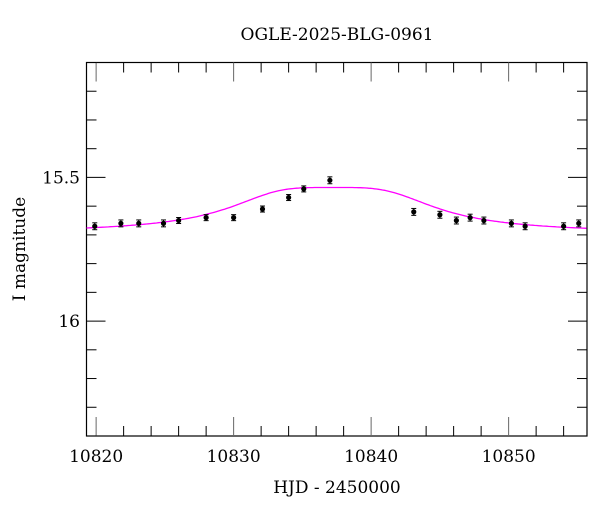 The width and height of the screenshot is (600, 512). Describe the element at coordinates (20, 249) in the screenshot. I see `y-axis-label: I magnitude` at that location.